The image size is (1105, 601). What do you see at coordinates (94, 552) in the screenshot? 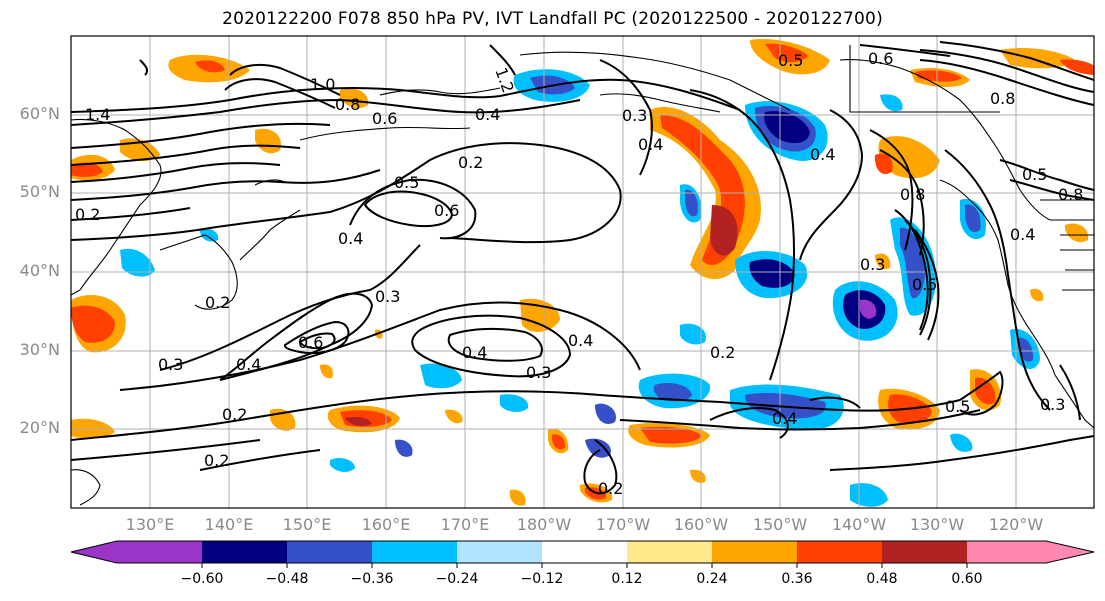
I see `colorbar-low-extend` at bounding box center [94, 552].